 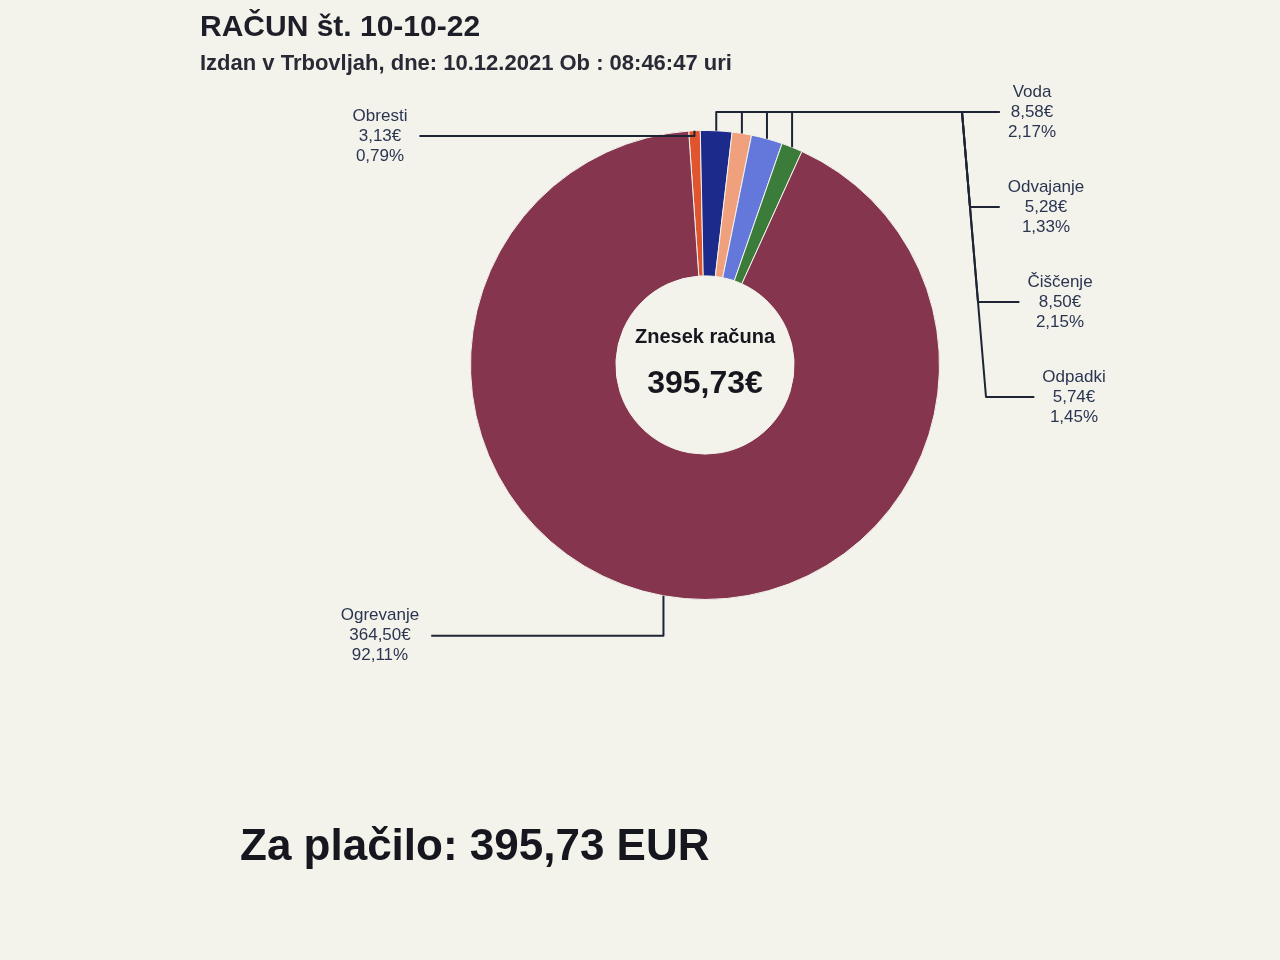 I want to click on text: Znesek računa, so click(x=705, y=336).